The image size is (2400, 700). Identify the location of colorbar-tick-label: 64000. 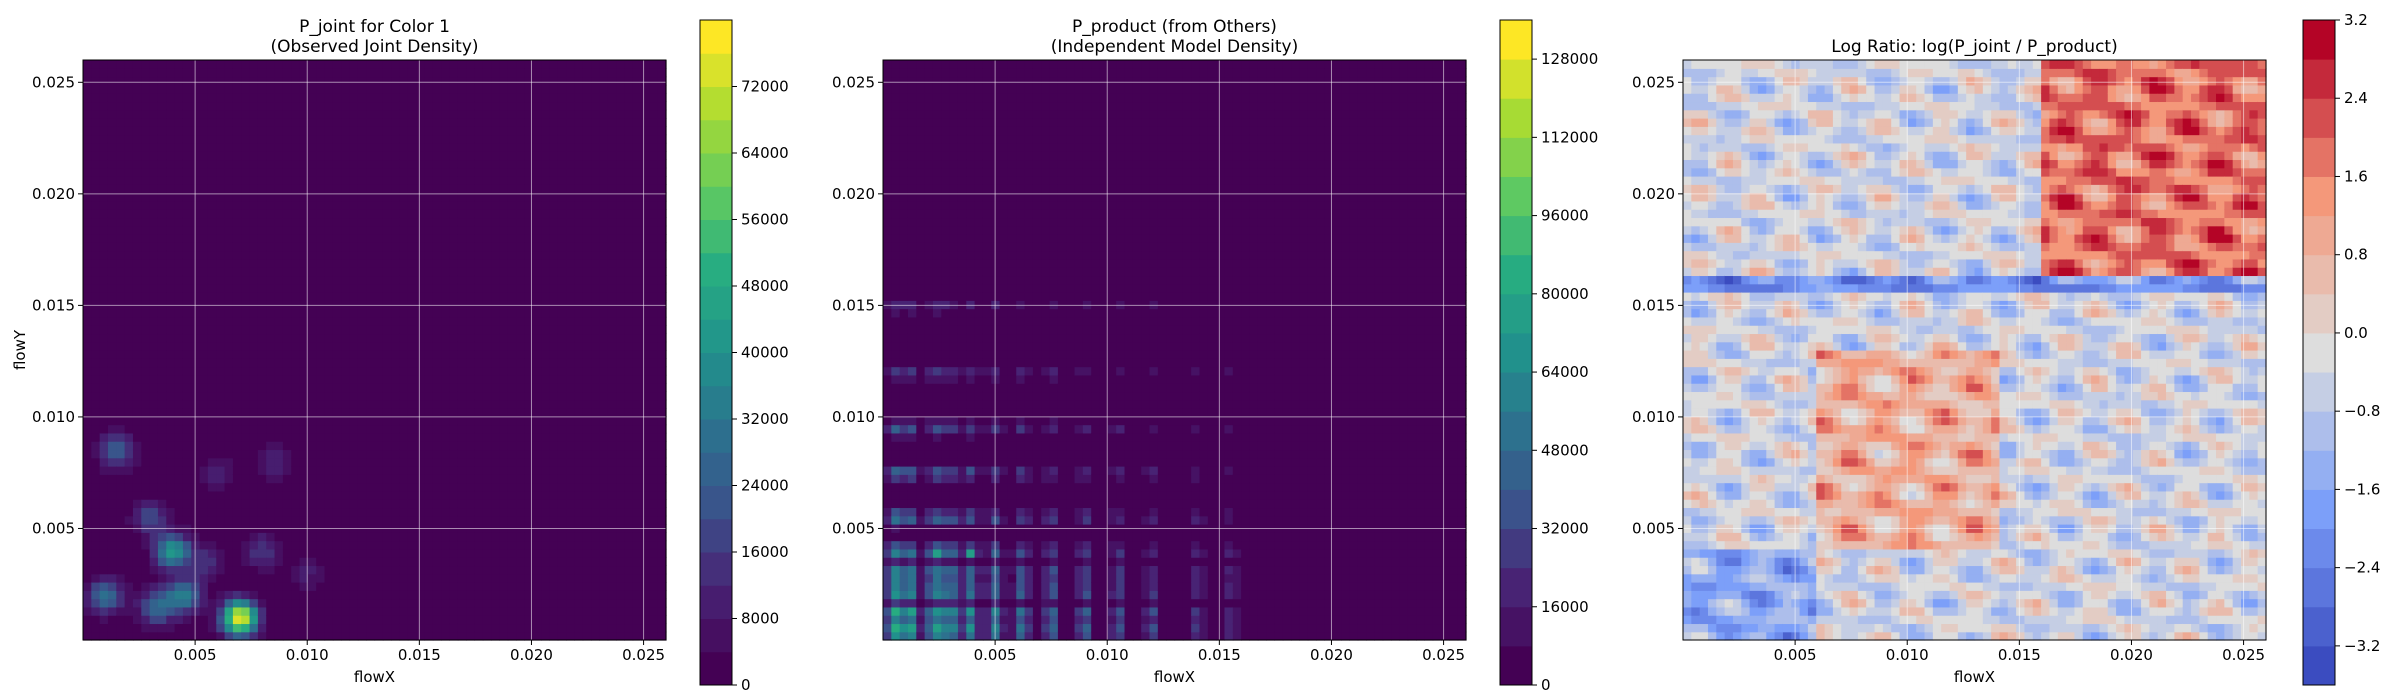
(765, 153).